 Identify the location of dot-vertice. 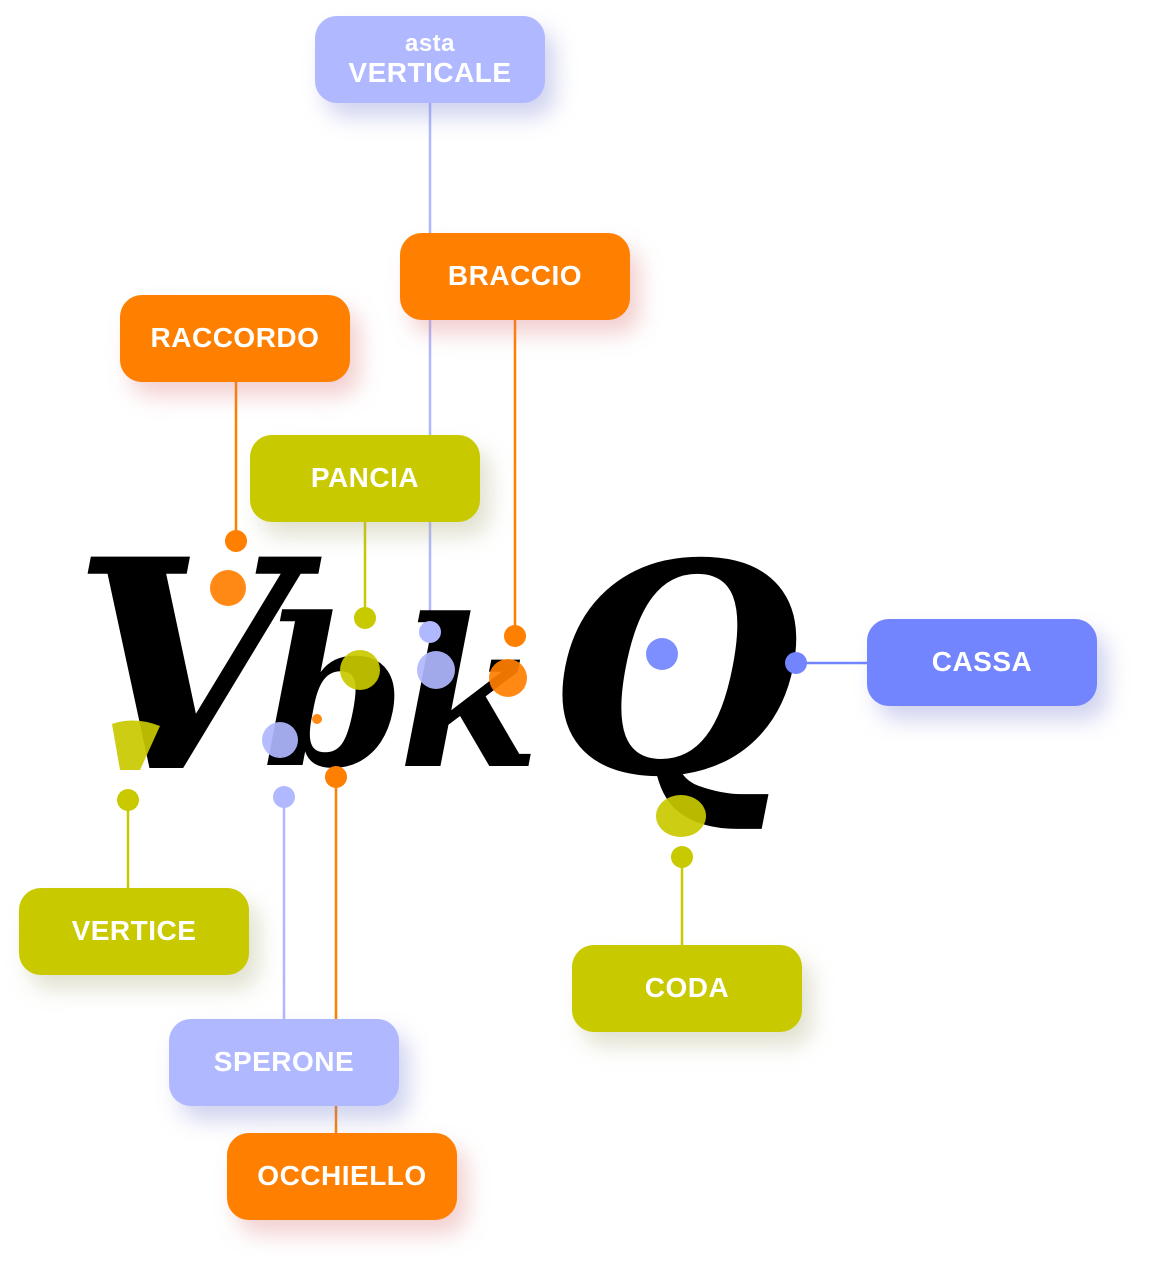
(128, 800).